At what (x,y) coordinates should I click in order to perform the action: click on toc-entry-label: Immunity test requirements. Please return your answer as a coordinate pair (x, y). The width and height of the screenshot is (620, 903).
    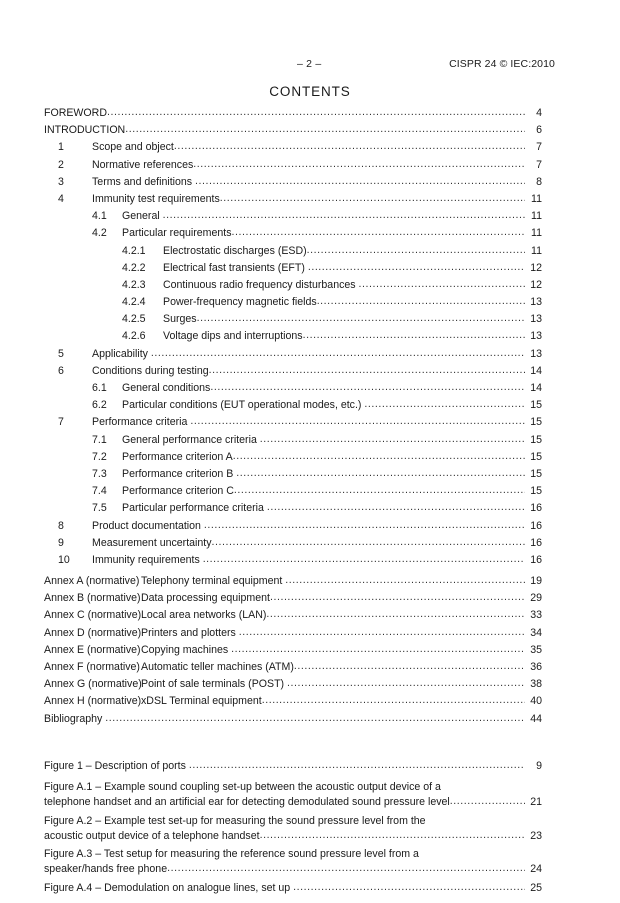
    Looking at the image, I should click on (156, 198).